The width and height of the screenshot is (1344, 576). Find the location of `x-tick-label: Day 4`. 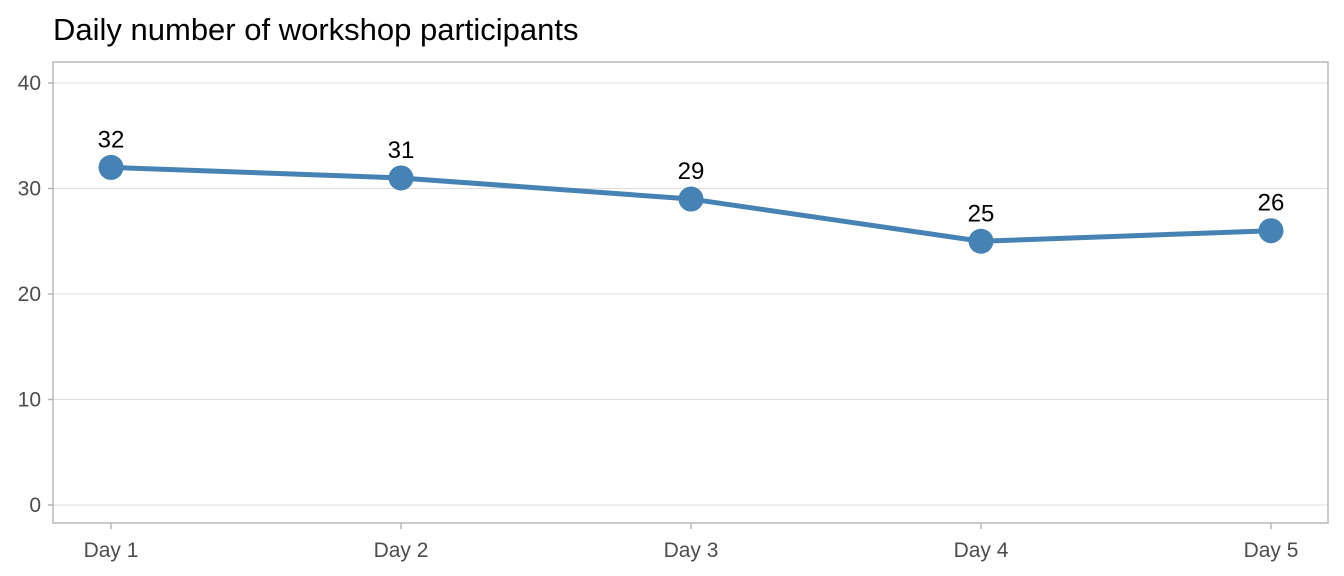

x-tick-label: Day 4 is located at coordinates (981, 550).